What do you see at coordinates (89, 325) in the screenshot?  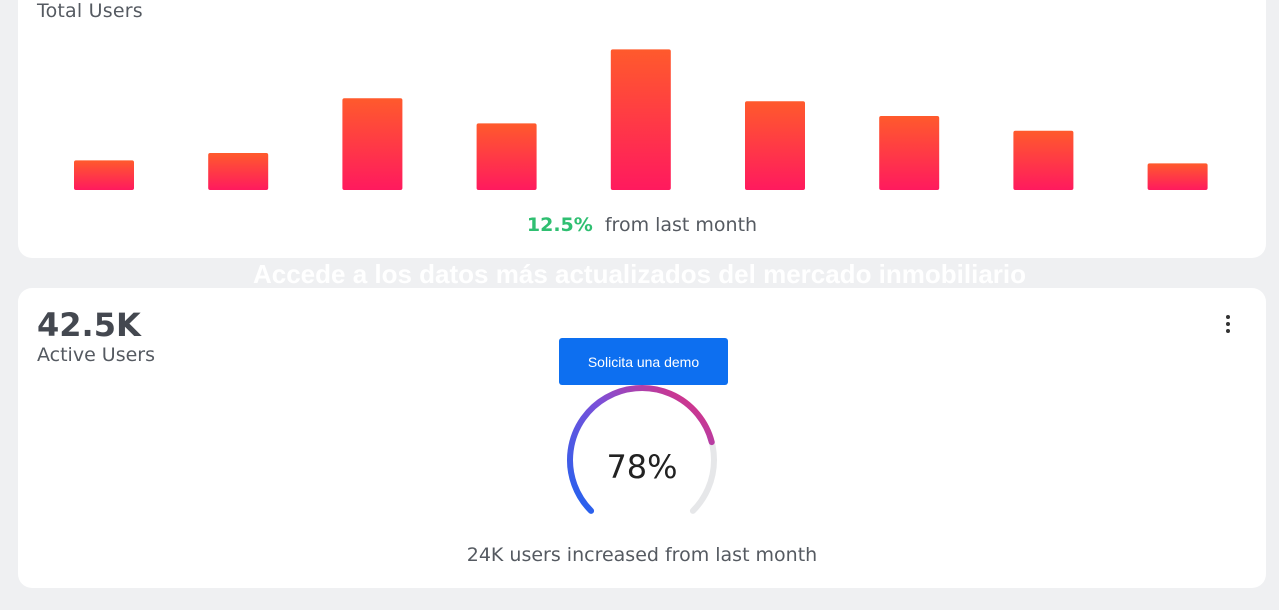 I see `active-users-value: 42.5K` at bounding box center [89, 325].